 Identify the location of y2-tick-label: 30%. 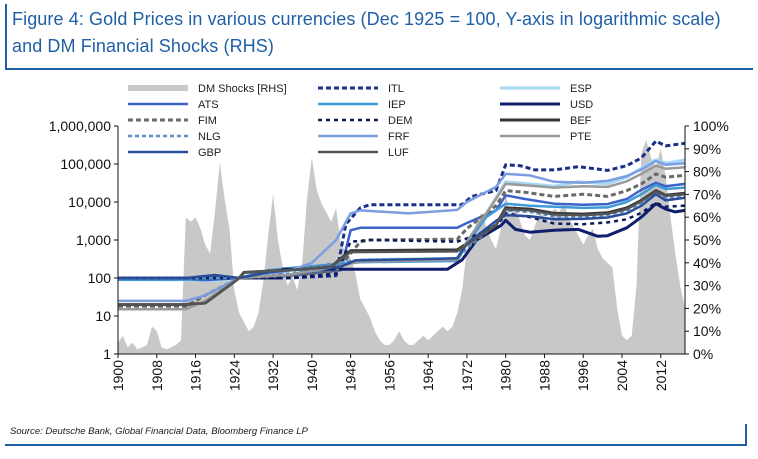
(707, 286).